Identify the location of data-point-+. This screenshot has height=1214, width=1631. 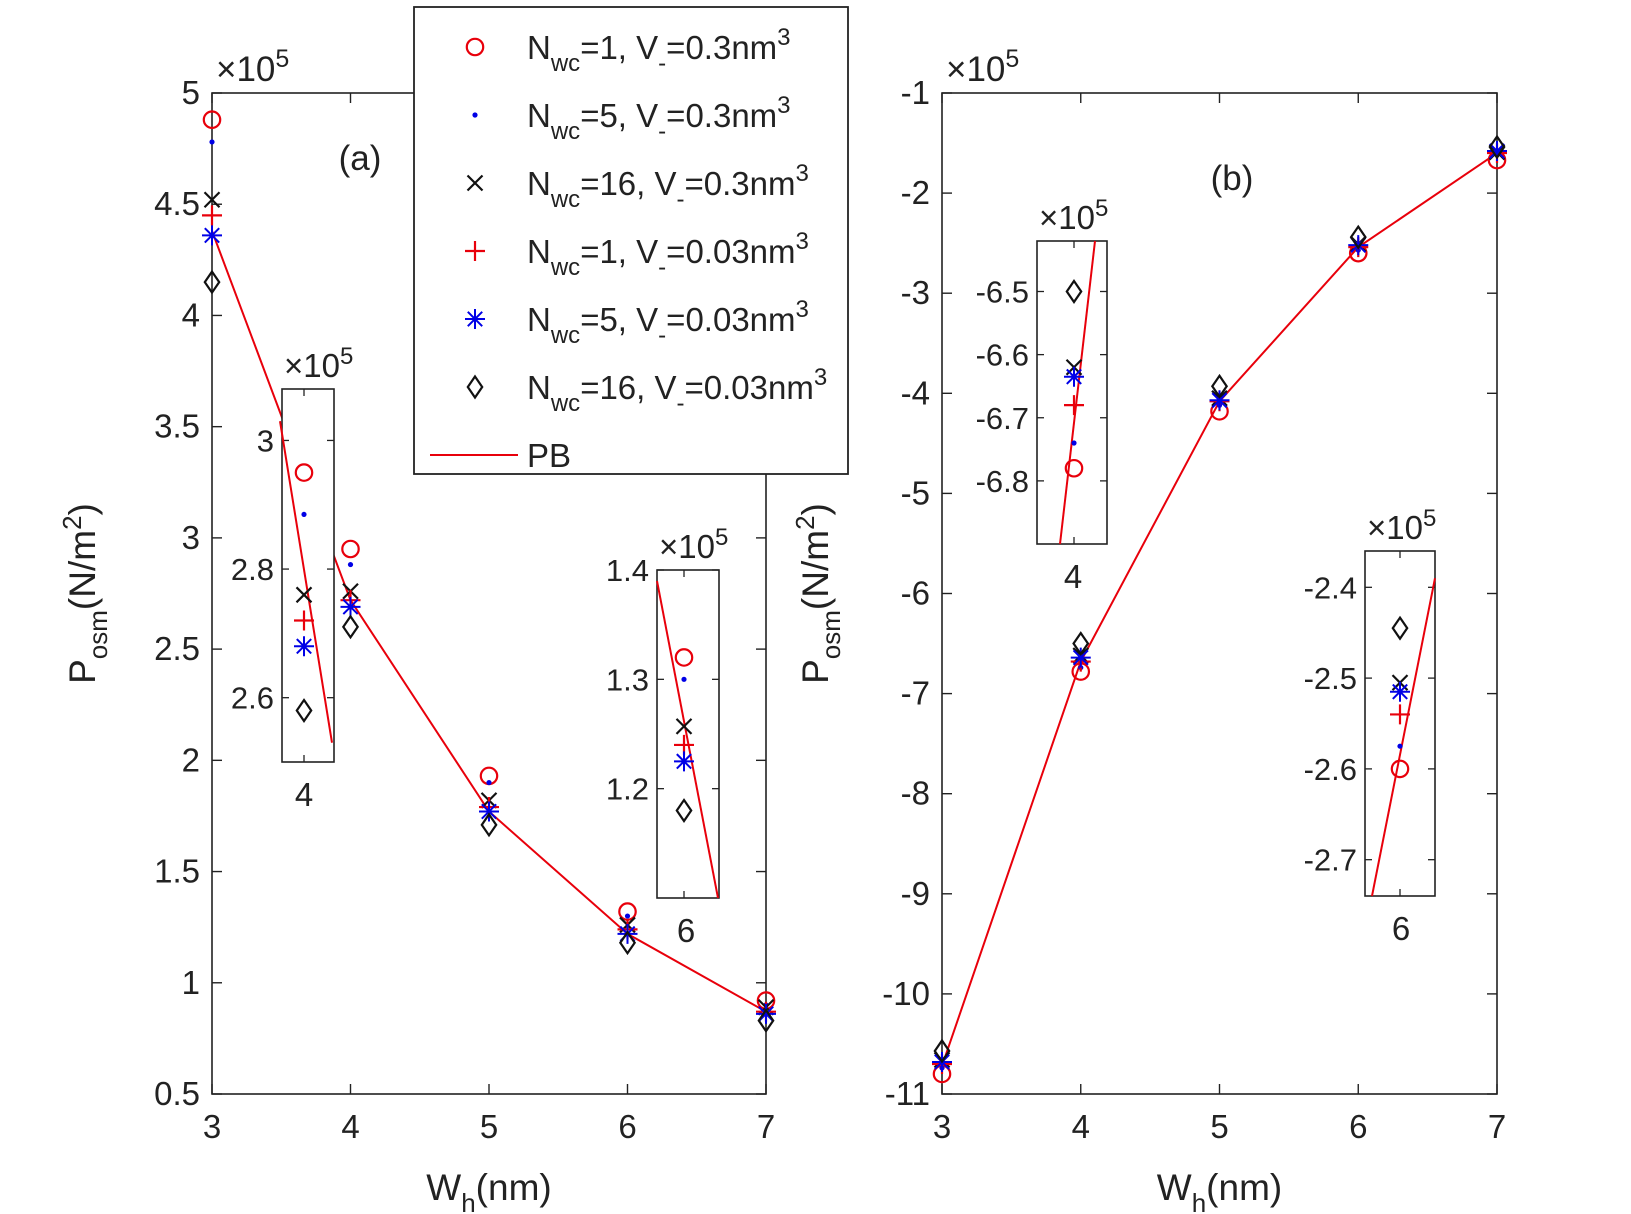
(212, 215).